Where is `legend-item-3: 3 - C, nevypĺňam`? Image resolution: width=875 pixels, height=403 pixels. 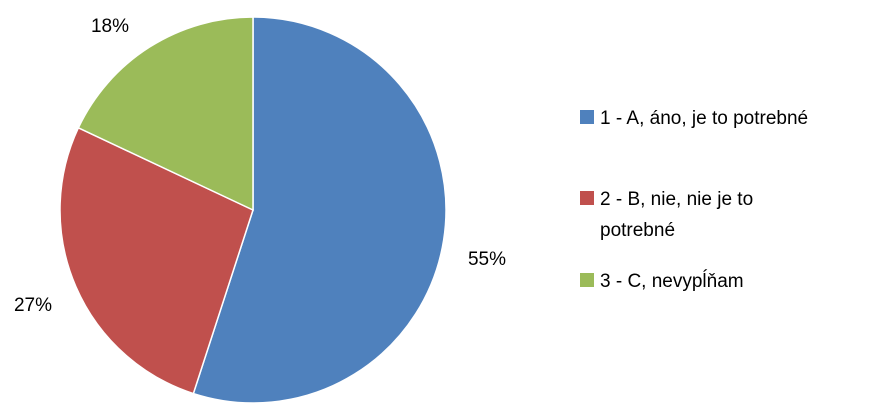
legend-item-3: 3 - C, nevypĺňam is located at coordinates (662, 281).